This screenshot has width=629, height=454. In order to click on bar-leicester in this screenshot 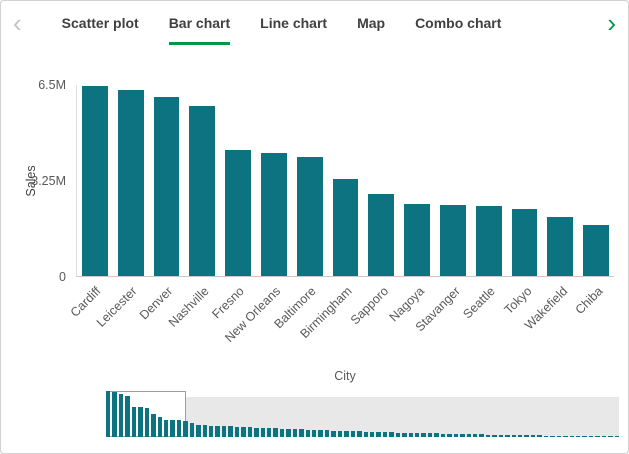, I will do `click(130, 183)`.